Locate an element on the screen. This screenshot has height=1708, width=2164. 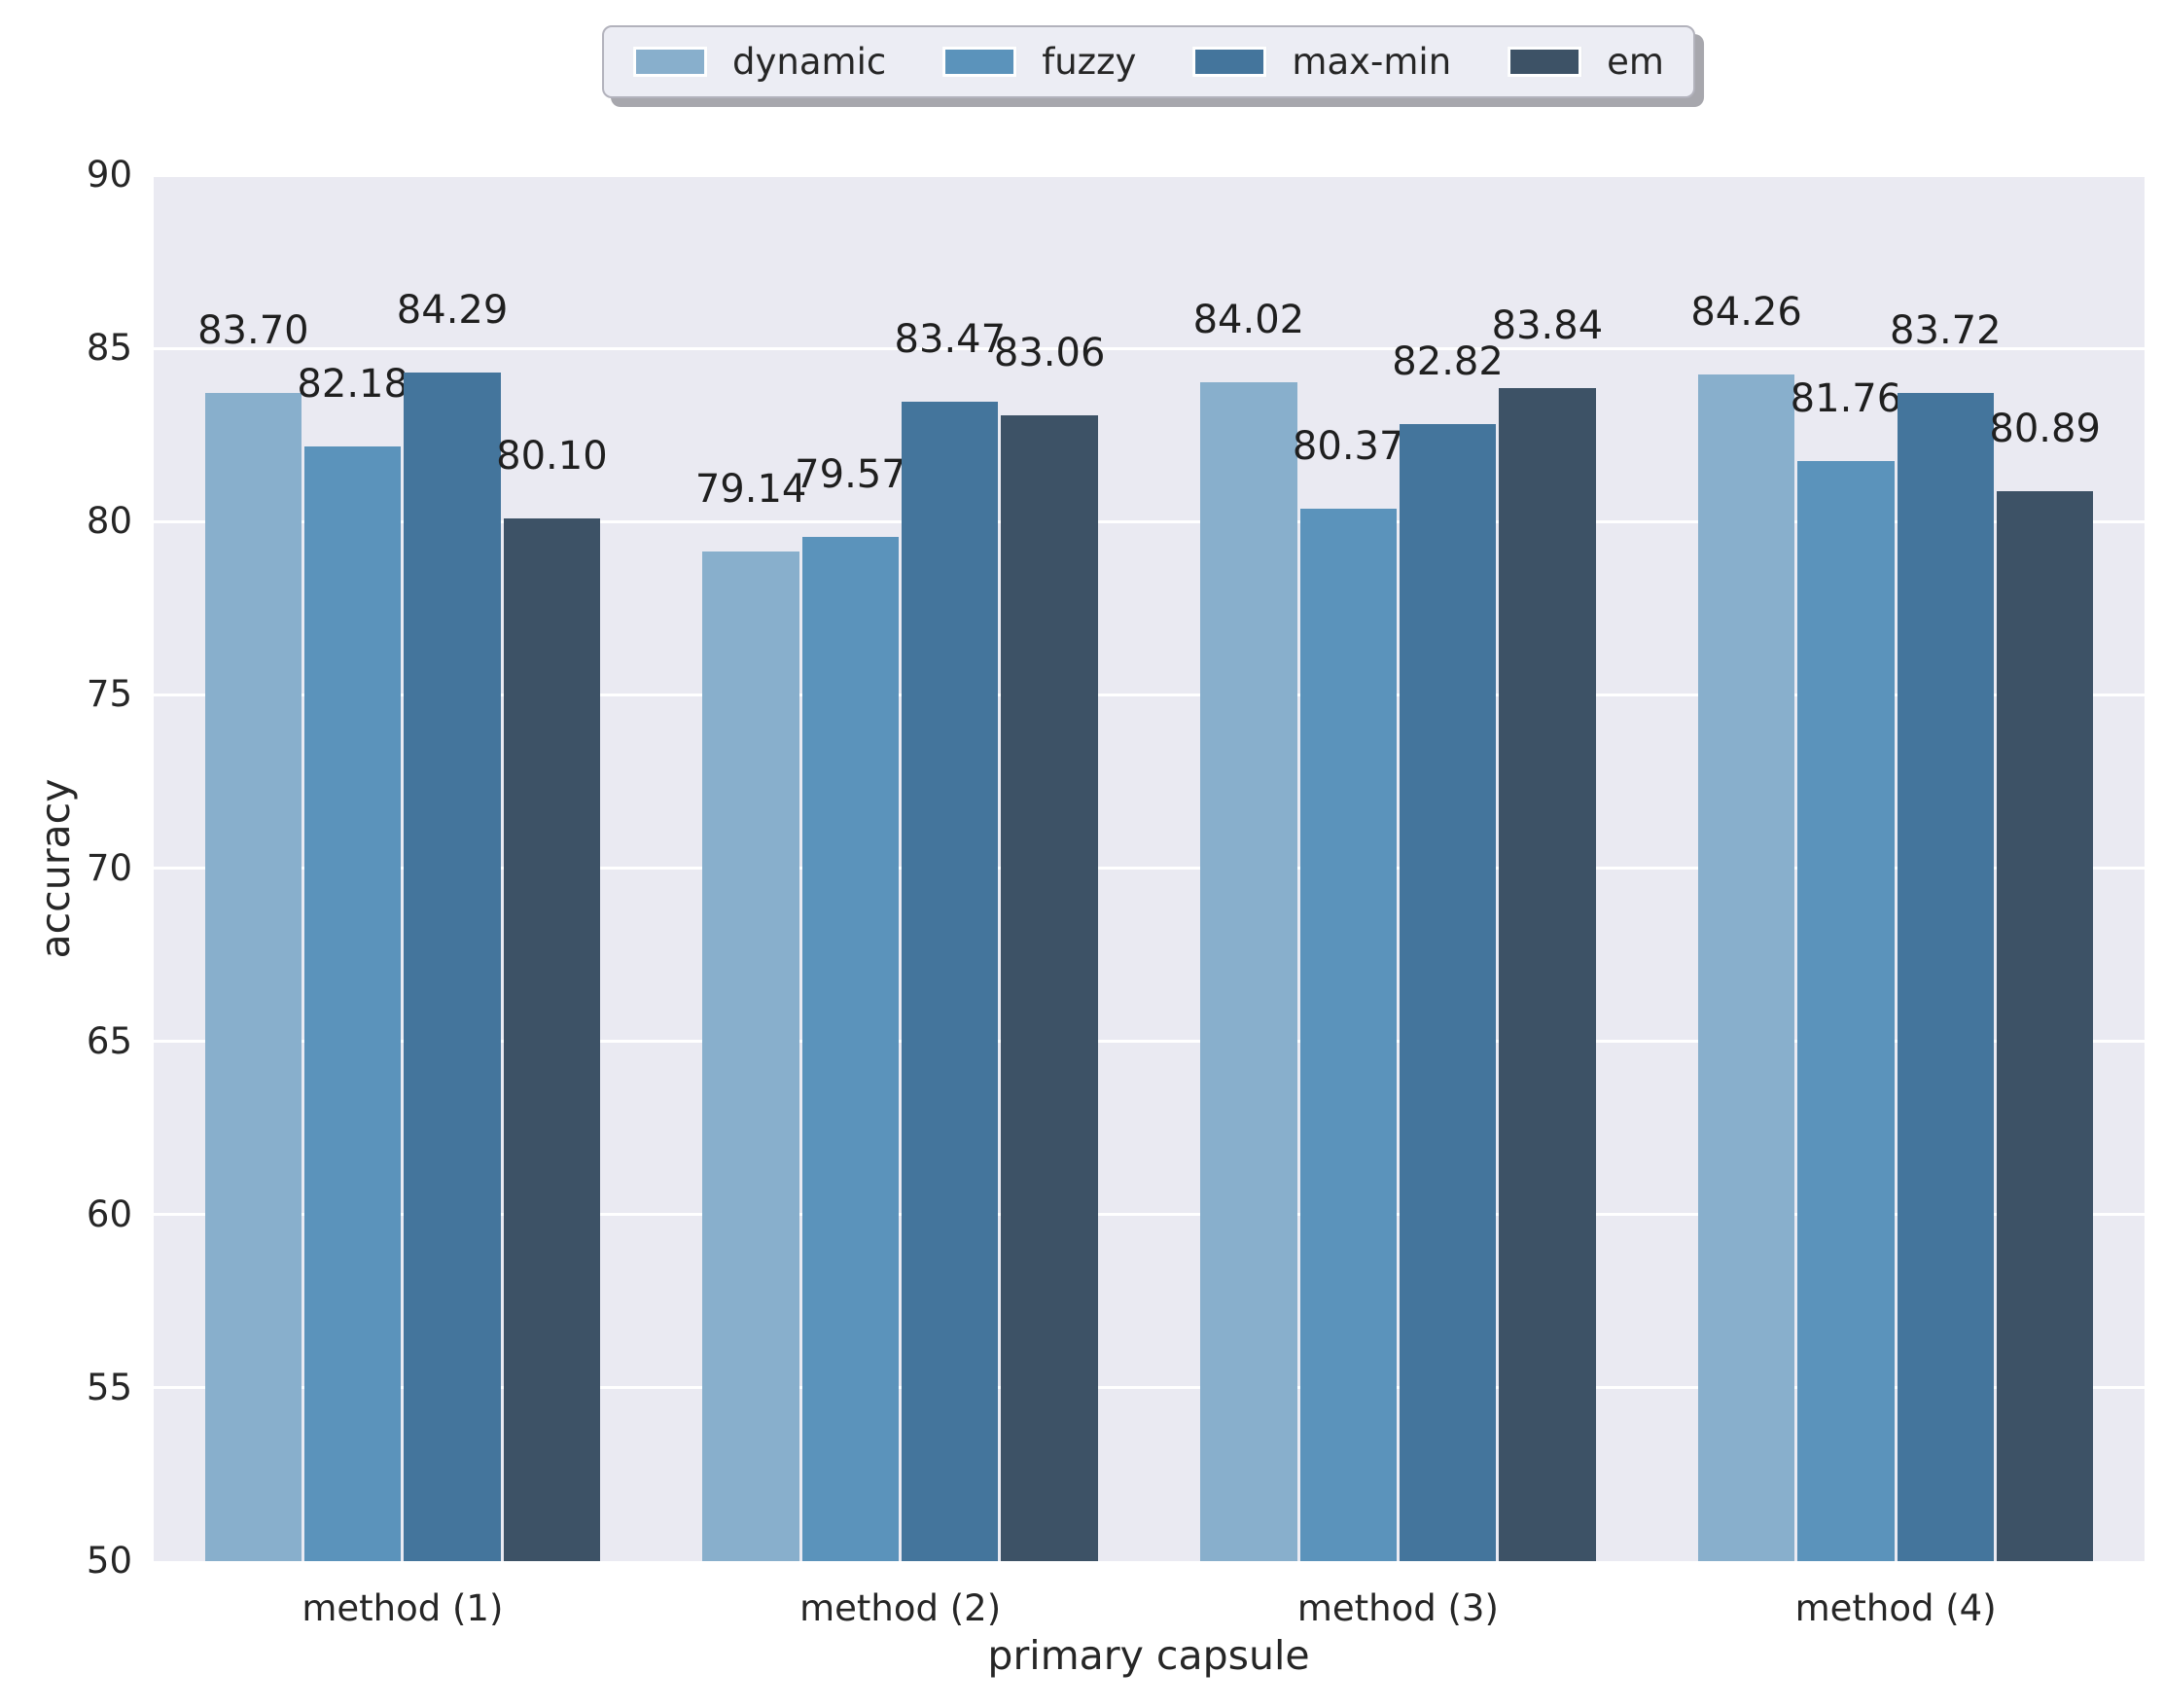
legend-label-em: em is located at coordinates (1635, 62).